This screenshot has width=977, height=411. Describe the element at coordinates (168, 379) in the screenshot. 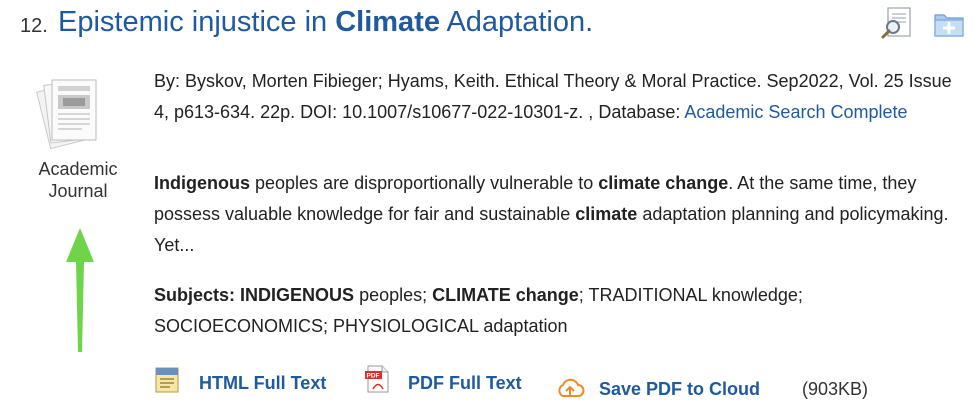

I see `html-full-text-icon` at that location.